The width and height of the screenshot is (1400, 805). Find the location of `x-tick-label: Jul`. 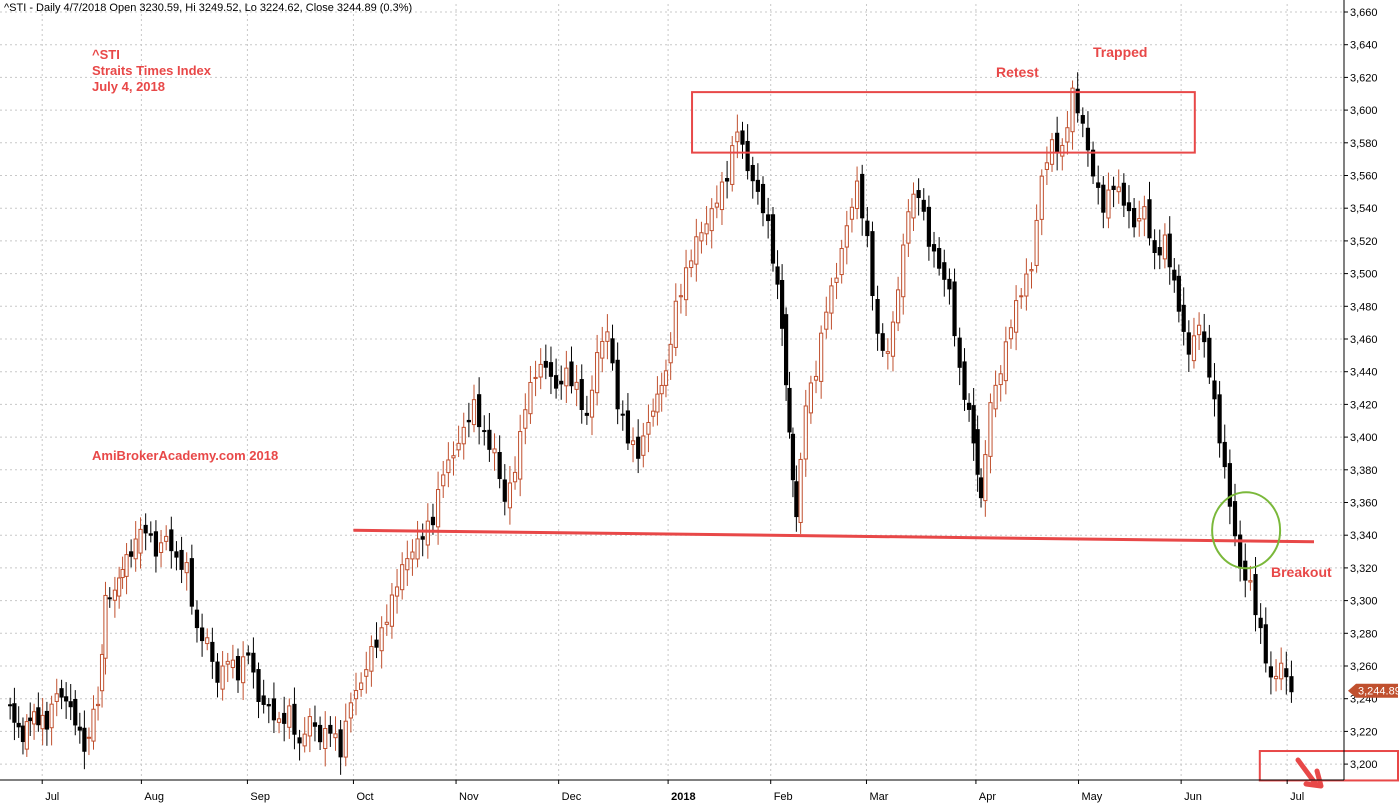

x-tick-label: Jul is located at coordinates (52, 797).